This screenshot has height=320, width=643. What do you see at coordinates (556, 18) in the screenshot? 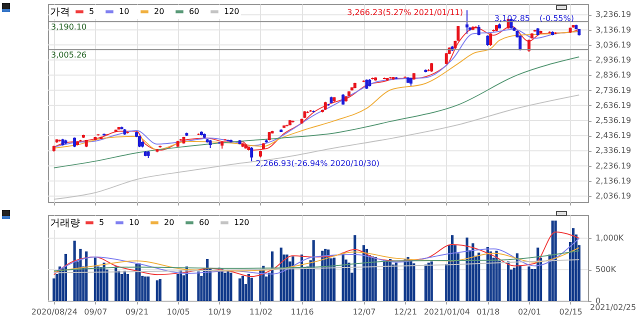
I see `annotation: (-0.55%)` at bounding box center [556, 18].